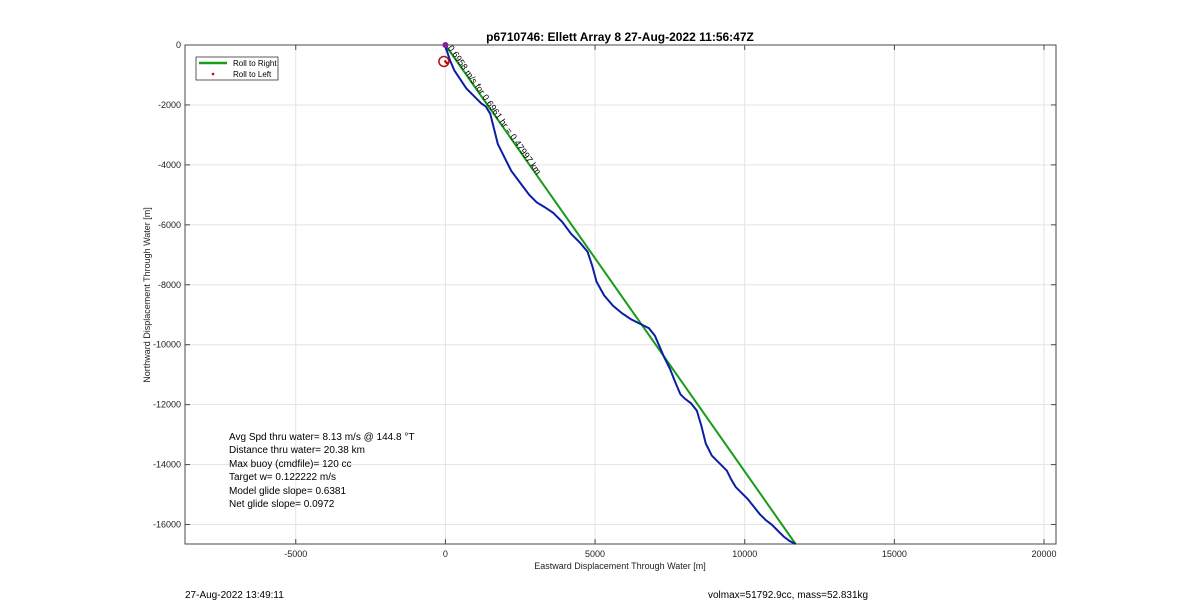 Image resolution: width=1200 pixels, height=611 pixels. Describe the element at coordinates (321, 437) in the screenshot. I see `stat-avg-speed: Avg Spd thru water= 8.13 m/s @ 144.8 °T` at that location.